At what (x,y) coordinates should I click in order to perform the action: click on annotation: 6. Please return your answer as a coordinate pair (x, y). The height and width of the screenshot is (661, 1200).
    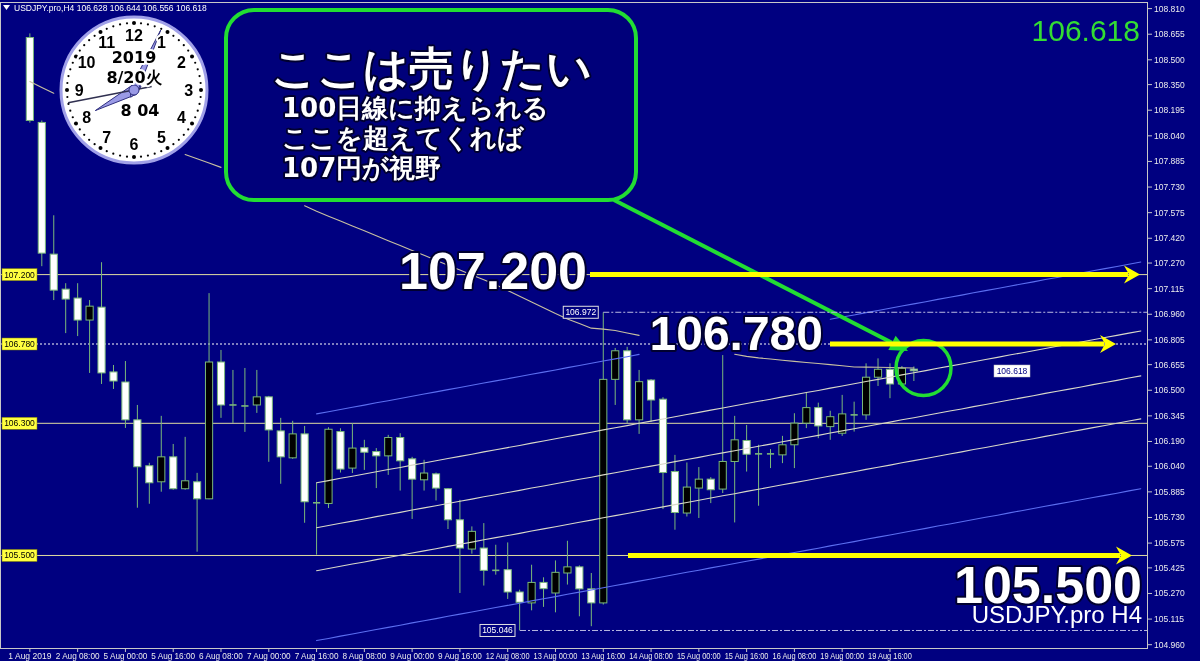
    Looking at the image, I should click on (134, 145).